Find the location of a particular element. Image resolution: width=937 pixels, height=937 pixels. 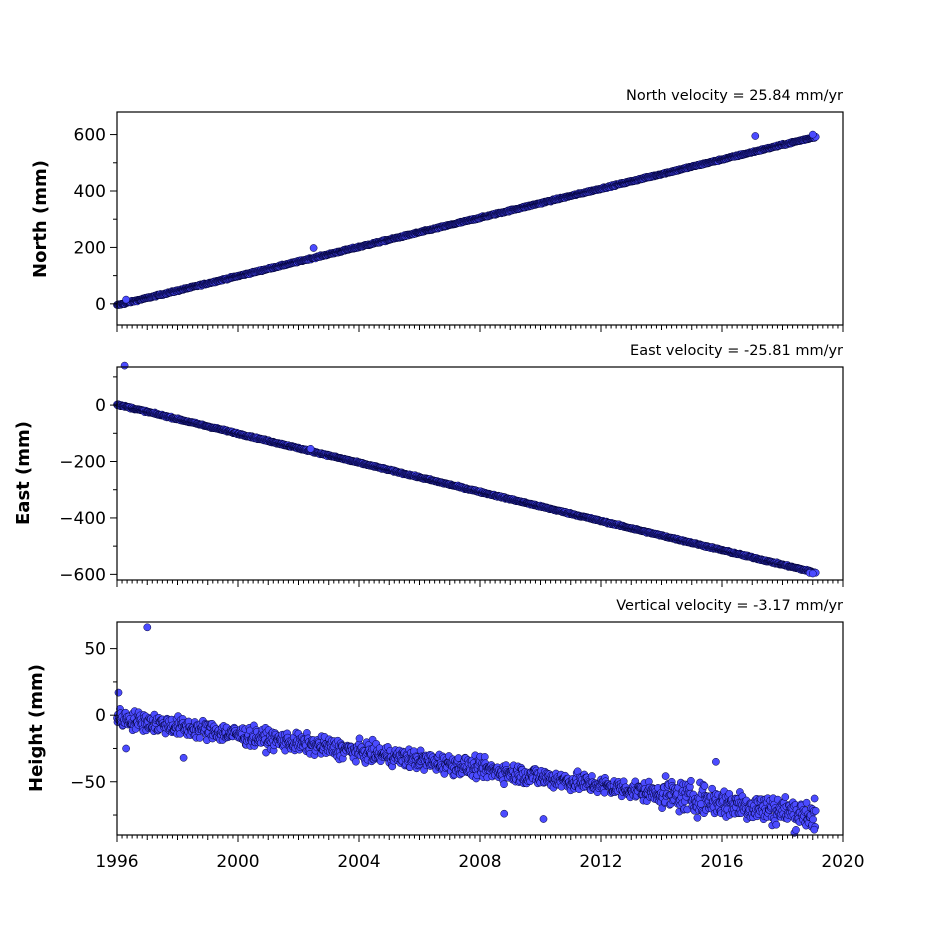

x-tick-label: 2000 is located at coordinates (237, 862).